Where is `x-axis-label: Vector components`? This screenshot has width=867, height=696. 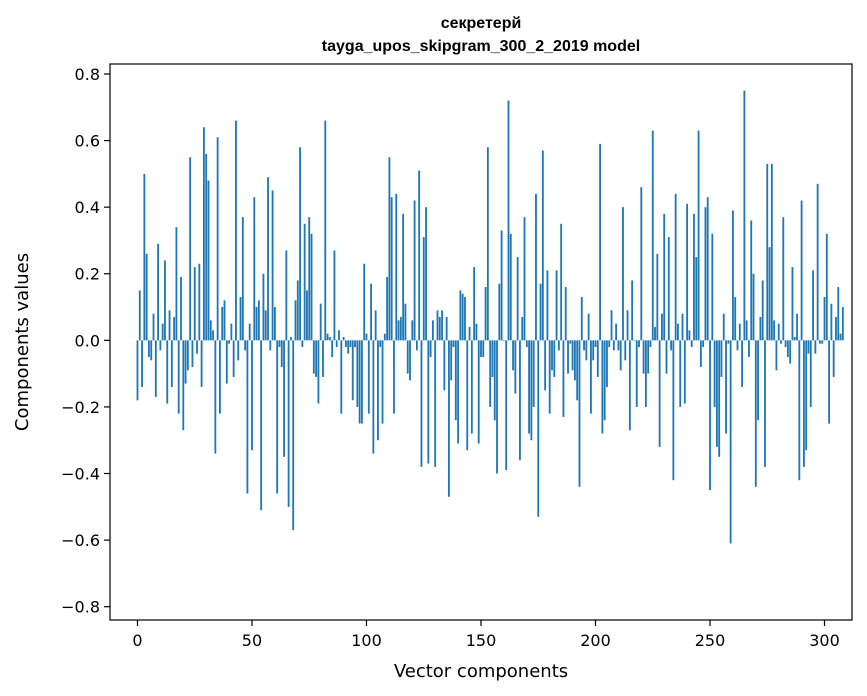
x-axis-label: Vector components is located at coordinates (481, 671).